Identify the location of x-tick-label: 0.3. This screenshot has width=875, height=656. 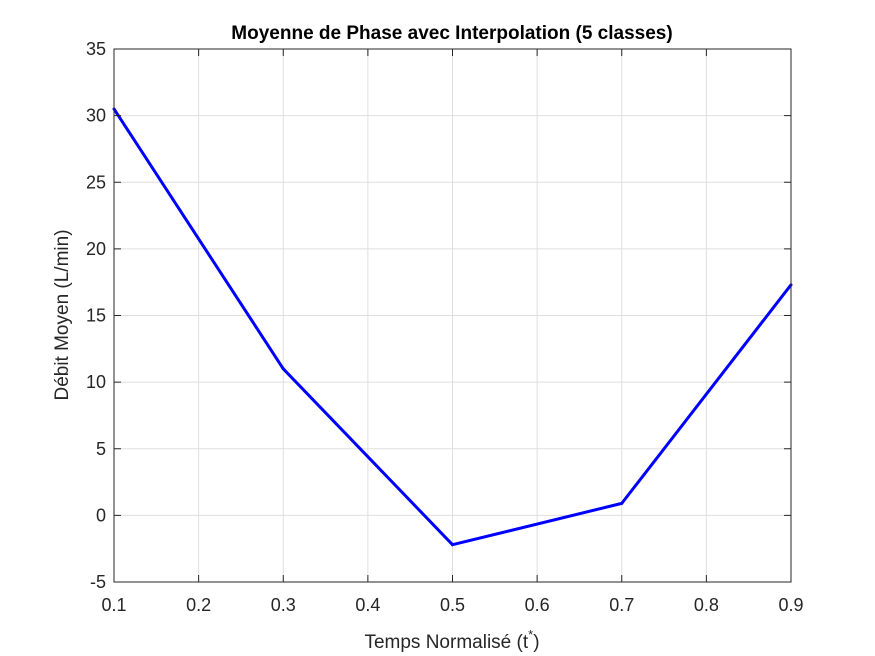
(283, 605).